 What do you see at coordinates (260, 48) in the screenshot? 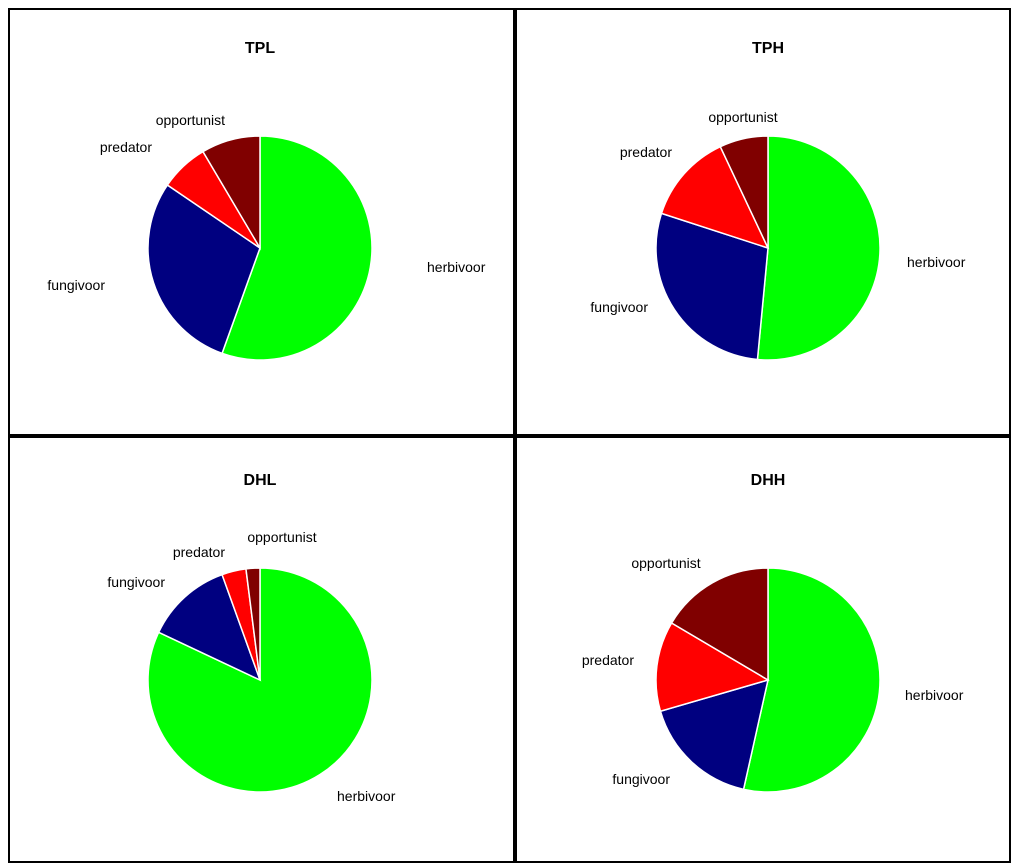
I see `chart-title: TPL` at bounding box center [260, 48].